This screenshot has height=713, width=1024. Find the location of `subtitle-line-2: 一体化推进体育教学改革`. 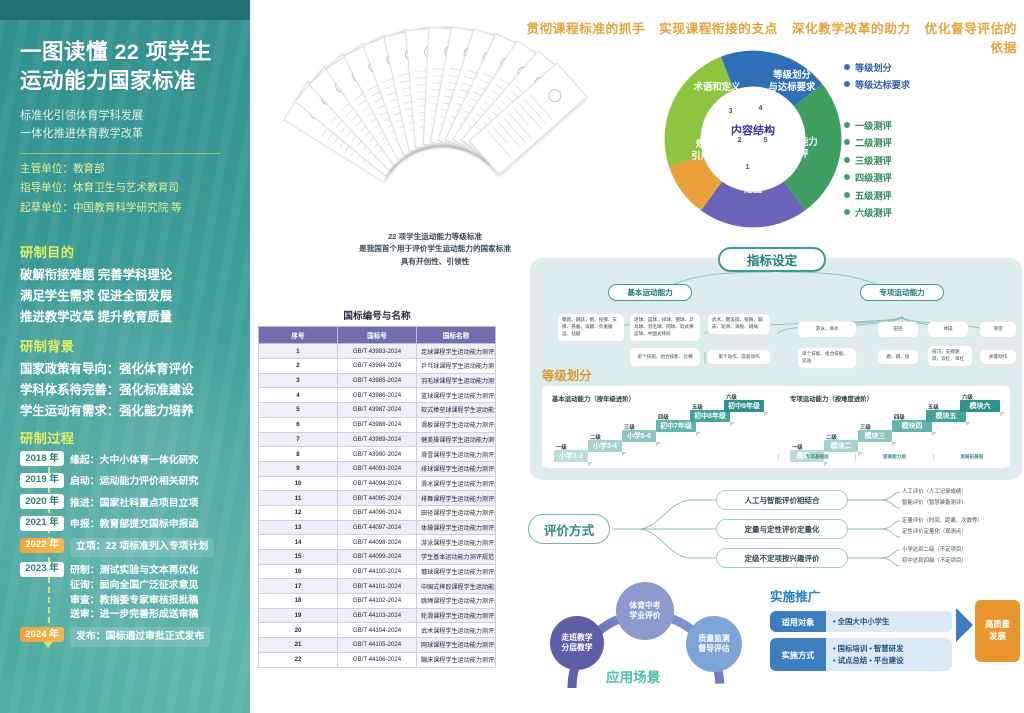

subtitle-line-2: 一体化推进体育教学改革 is located at coordinates (82, 133).